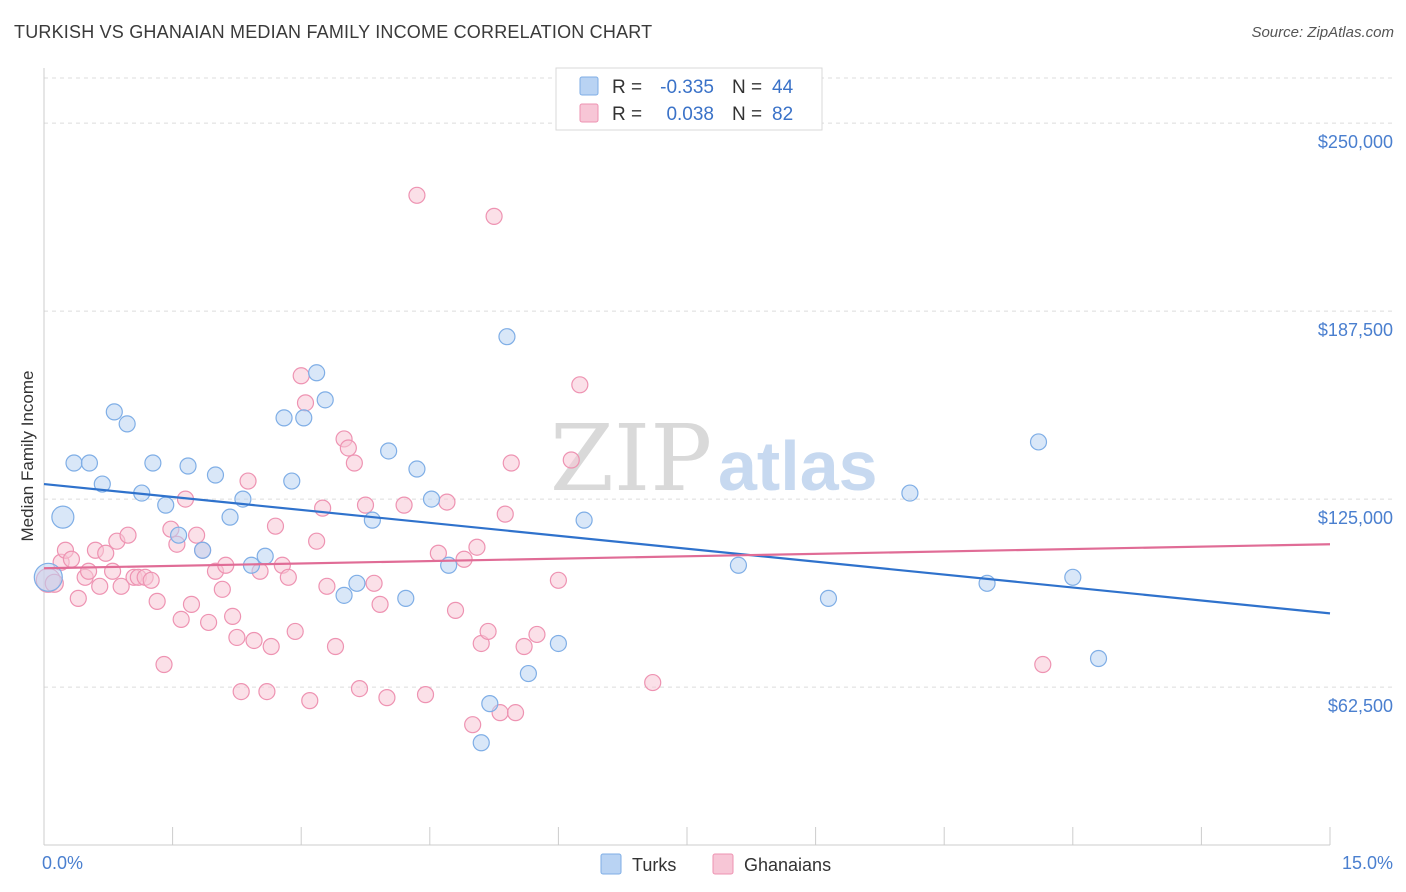  Describe the element at coordinates (1360, 706) in the screenshot. I see `y-tick-label: $62,500` at that location.